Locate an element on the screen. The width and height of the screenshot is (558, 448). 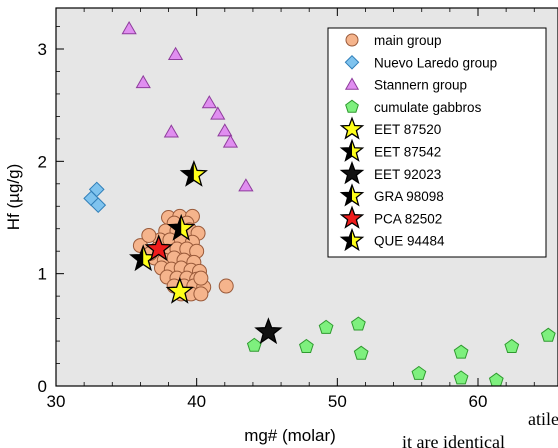
x-axis-title: mg# (molar) is located at coordinates (290, 435).